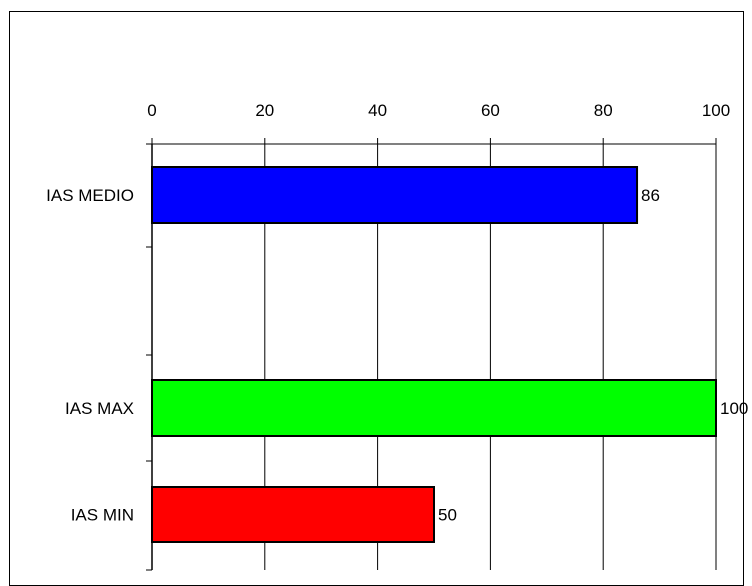 This screenshot has width=752, height=586. I want to click on bar-ias-max, so click(434, 408).